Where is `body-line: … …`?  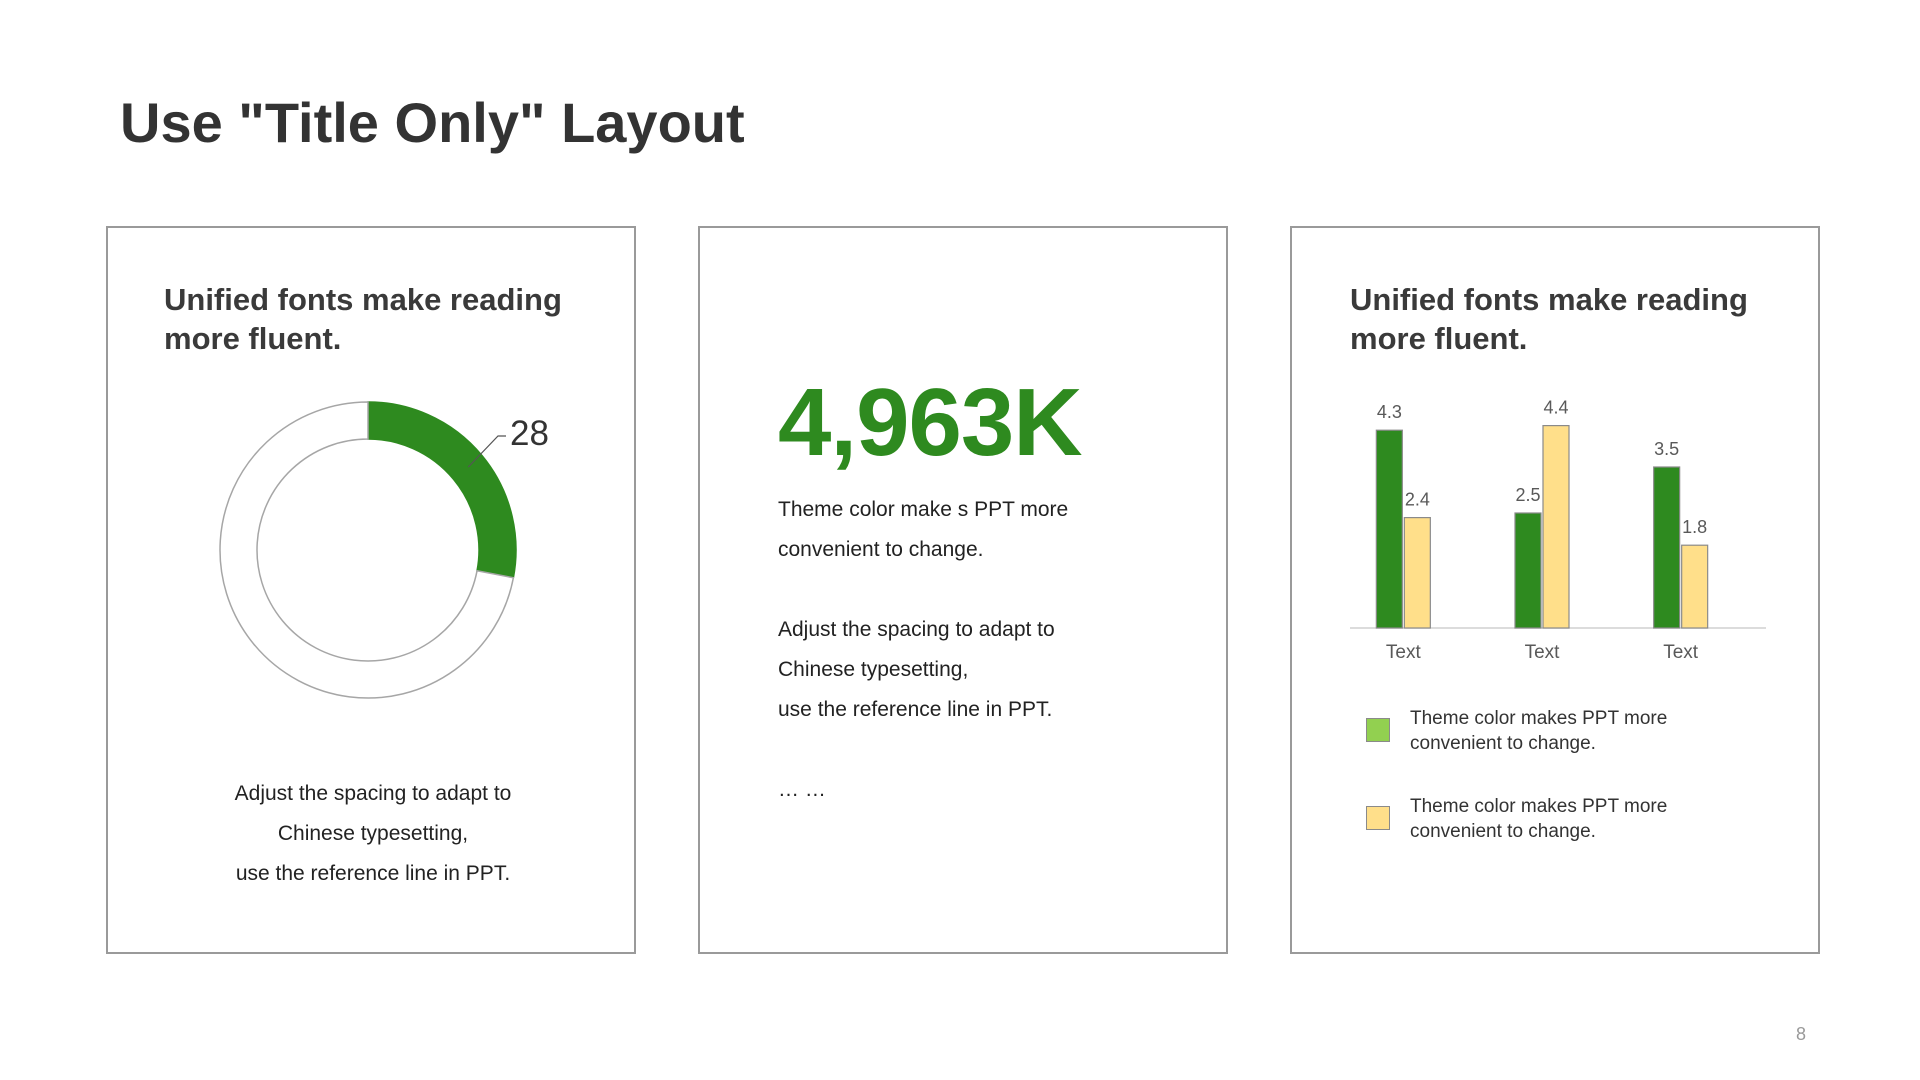
body-line: … … is located at coordinates (802, 789).